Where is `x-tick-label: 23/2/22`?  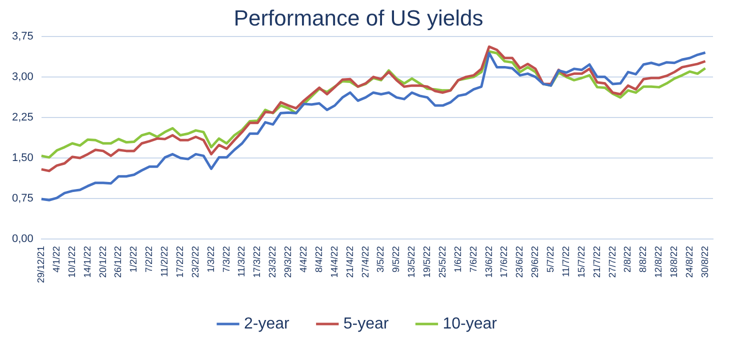
x-tick-label: 23/2/22 is located at coordinates (196, 262).